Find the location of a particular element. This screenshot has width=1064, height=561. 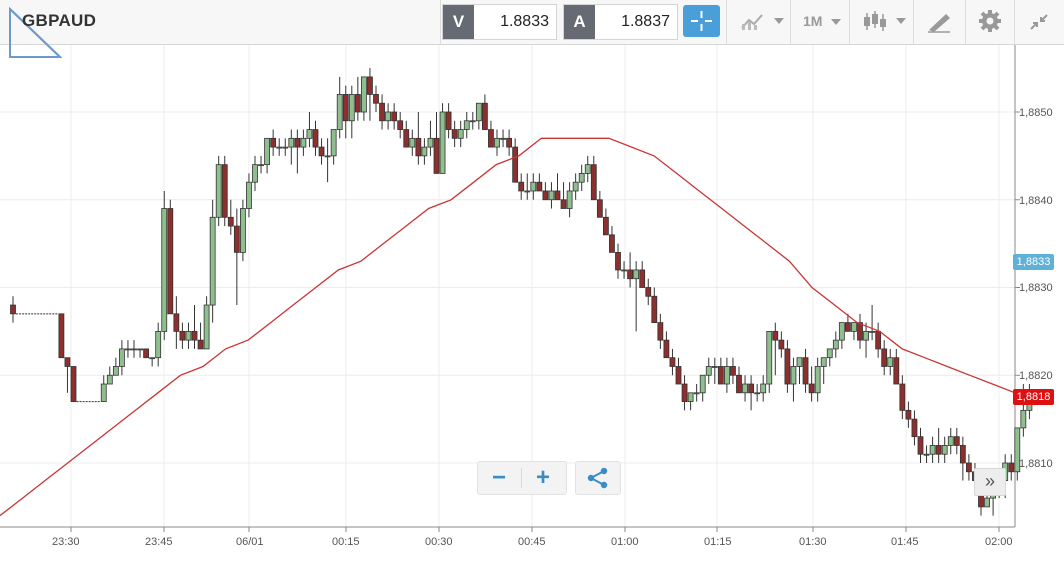

buy-price-button: A 1.8837 is located at coordinates (620, 22).